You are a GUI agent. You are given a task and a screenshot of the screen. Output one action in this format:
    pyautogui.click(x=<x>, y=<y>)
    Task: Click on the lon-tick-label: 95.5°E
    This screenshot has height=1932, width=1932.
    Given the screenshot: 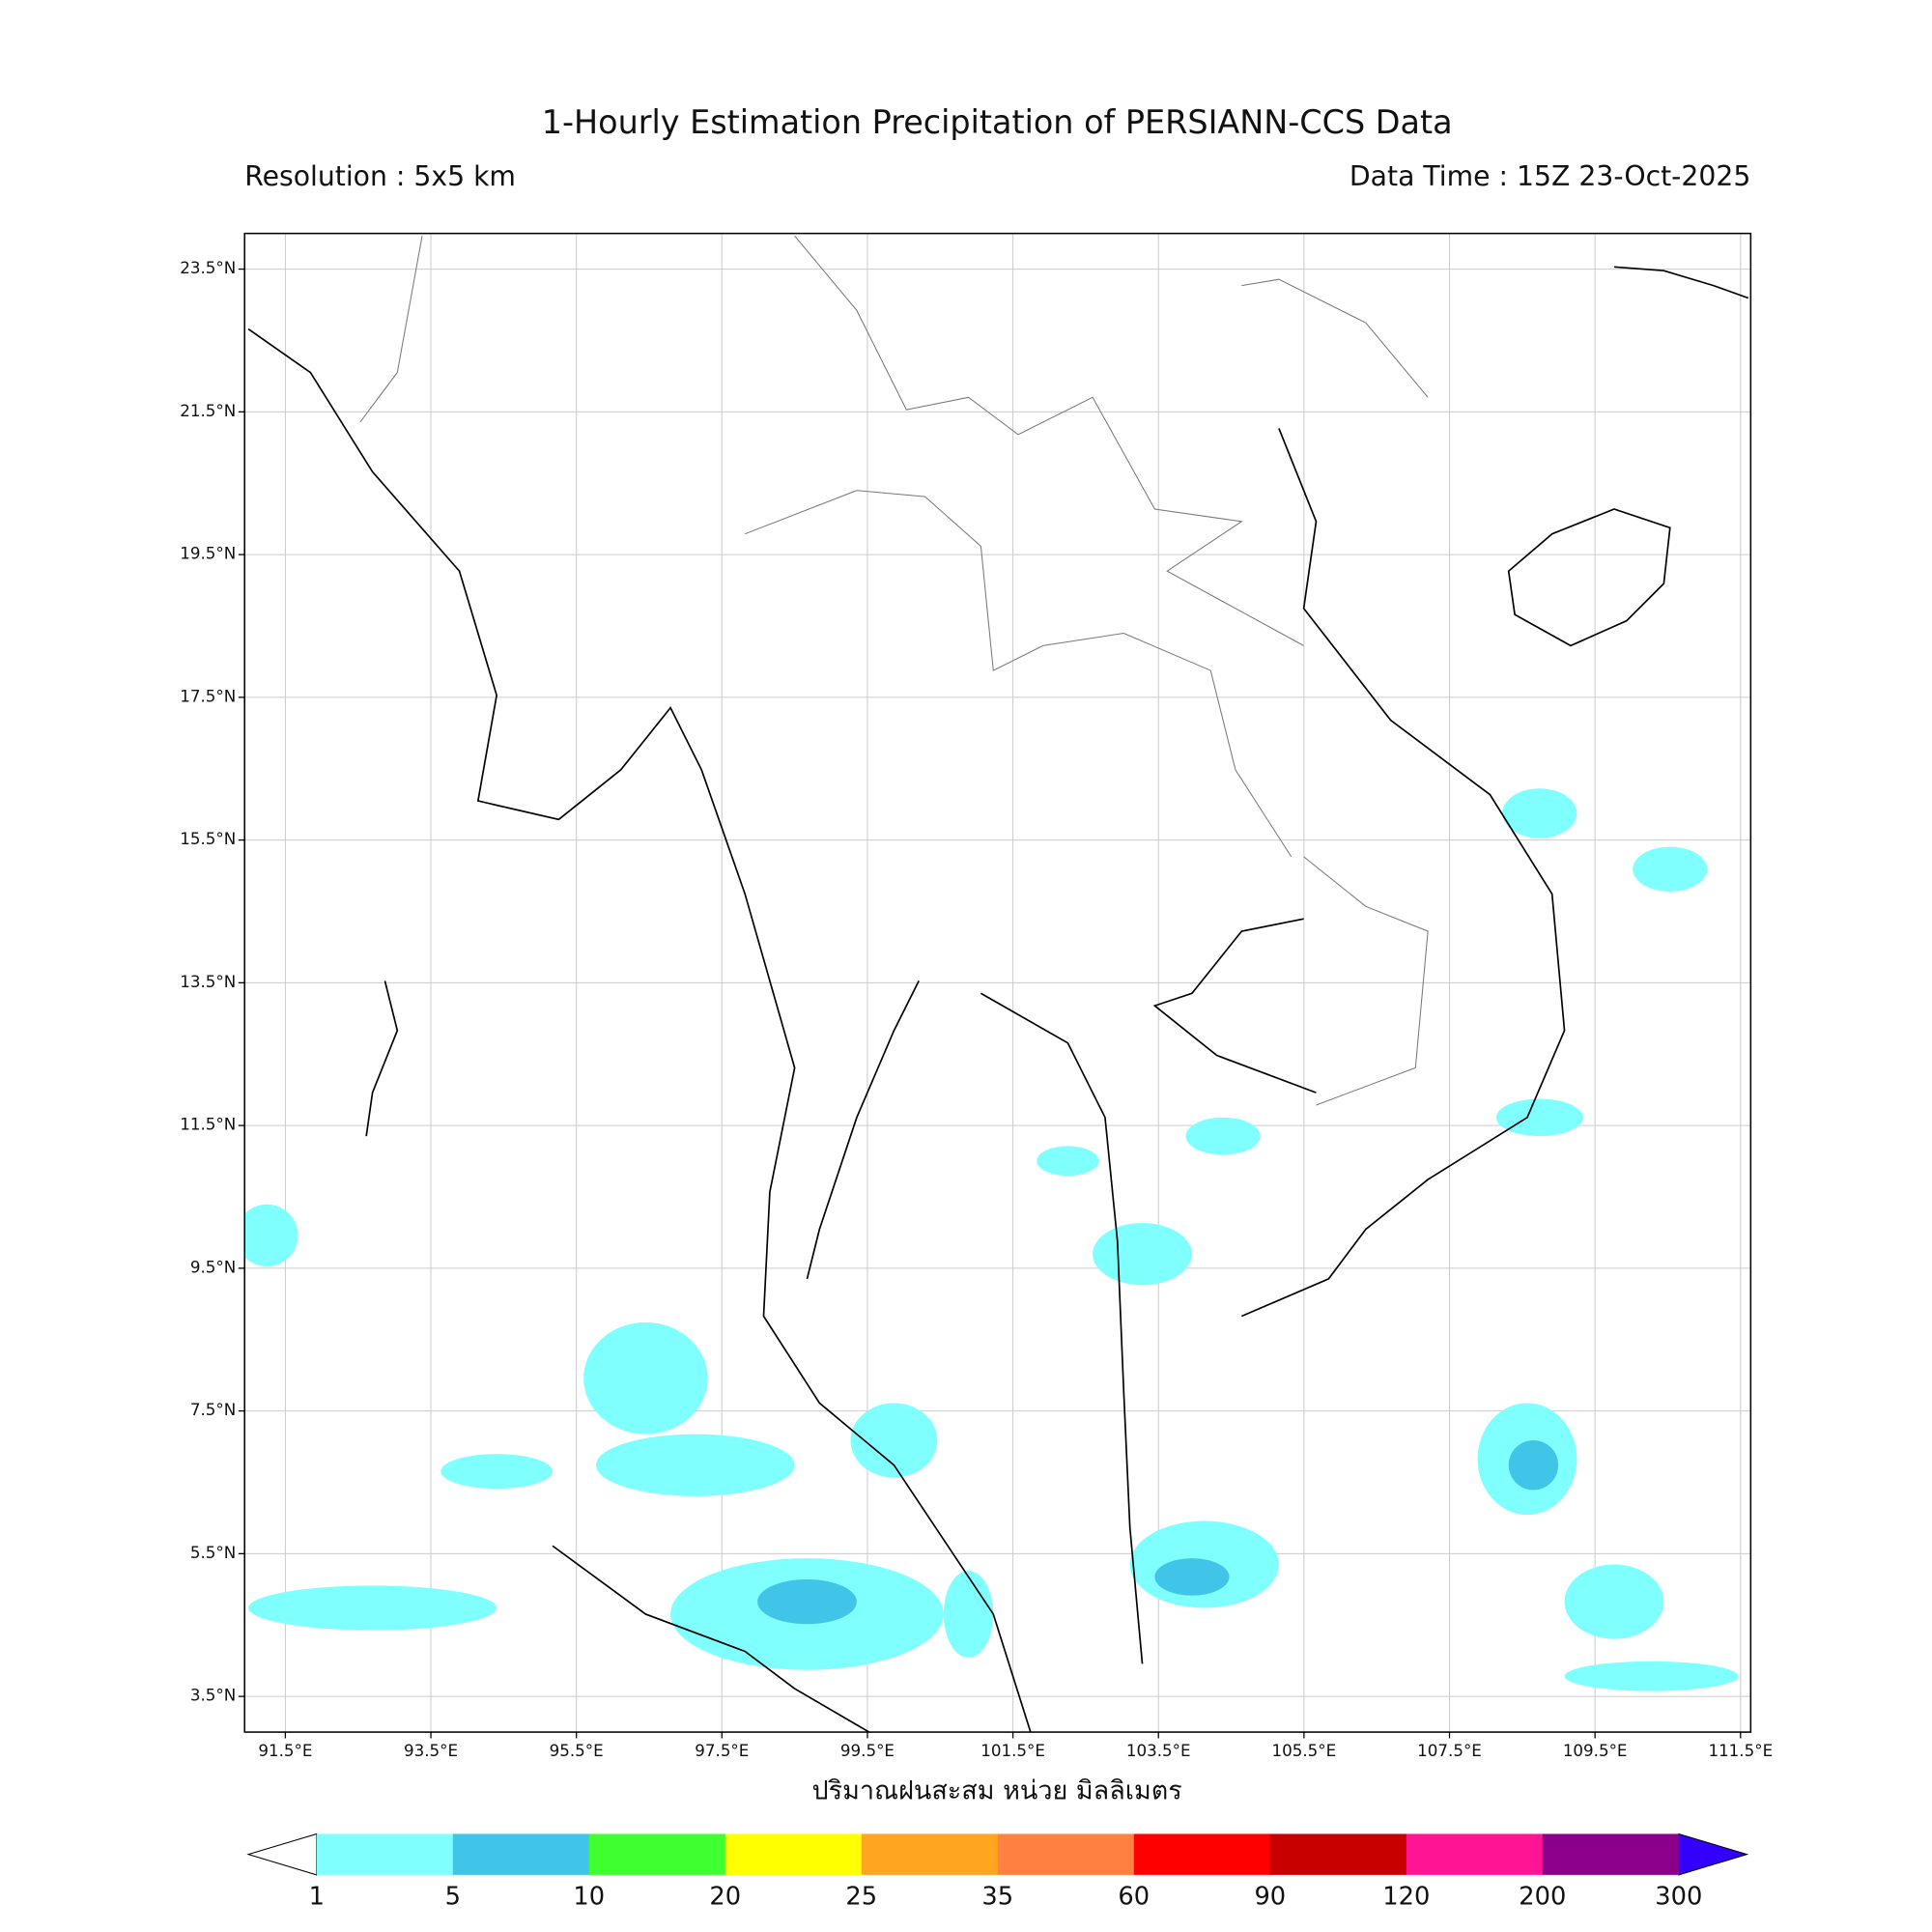 What is the action you would take?
    pyautogui.click(x=577, y=1750)
    